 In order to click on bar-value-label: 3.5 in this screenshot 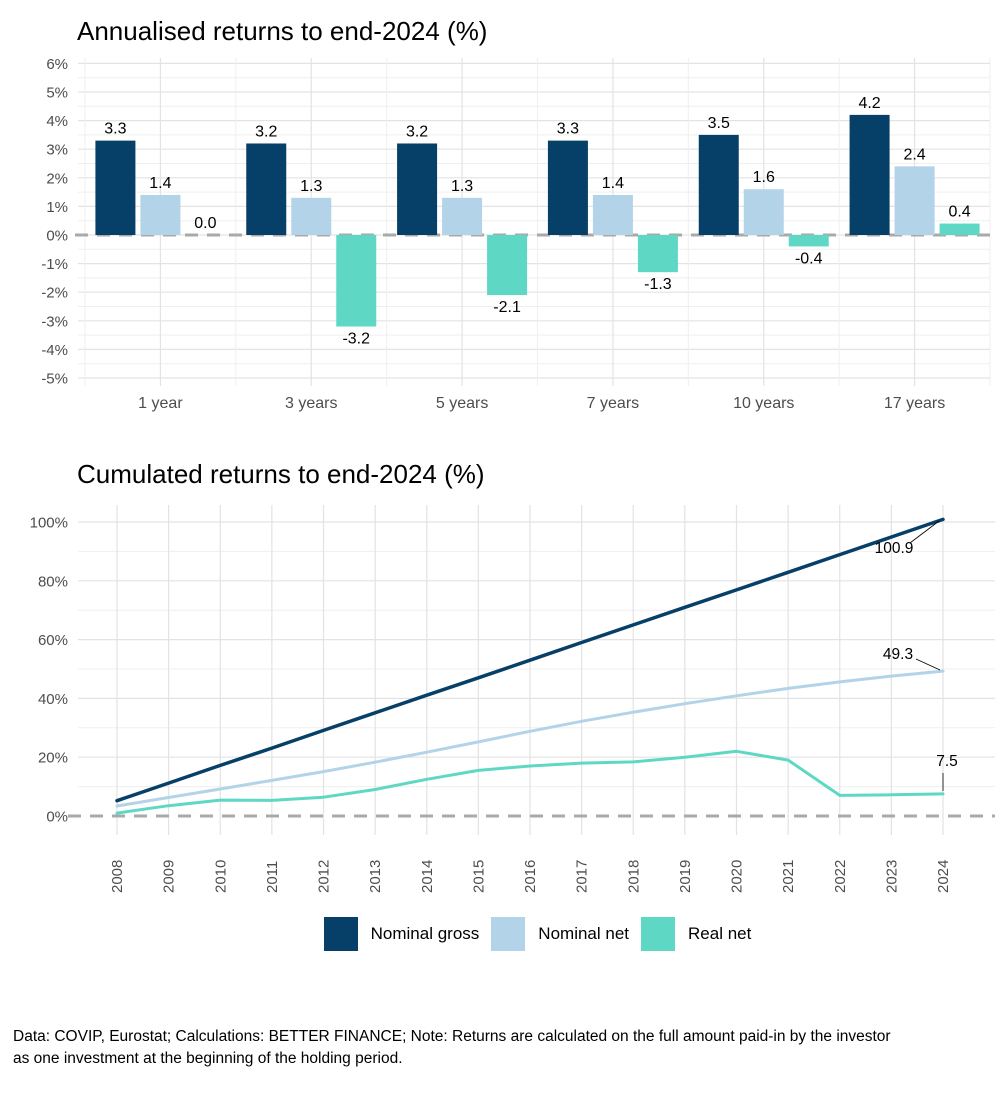, I will do `click(719, 123)`.